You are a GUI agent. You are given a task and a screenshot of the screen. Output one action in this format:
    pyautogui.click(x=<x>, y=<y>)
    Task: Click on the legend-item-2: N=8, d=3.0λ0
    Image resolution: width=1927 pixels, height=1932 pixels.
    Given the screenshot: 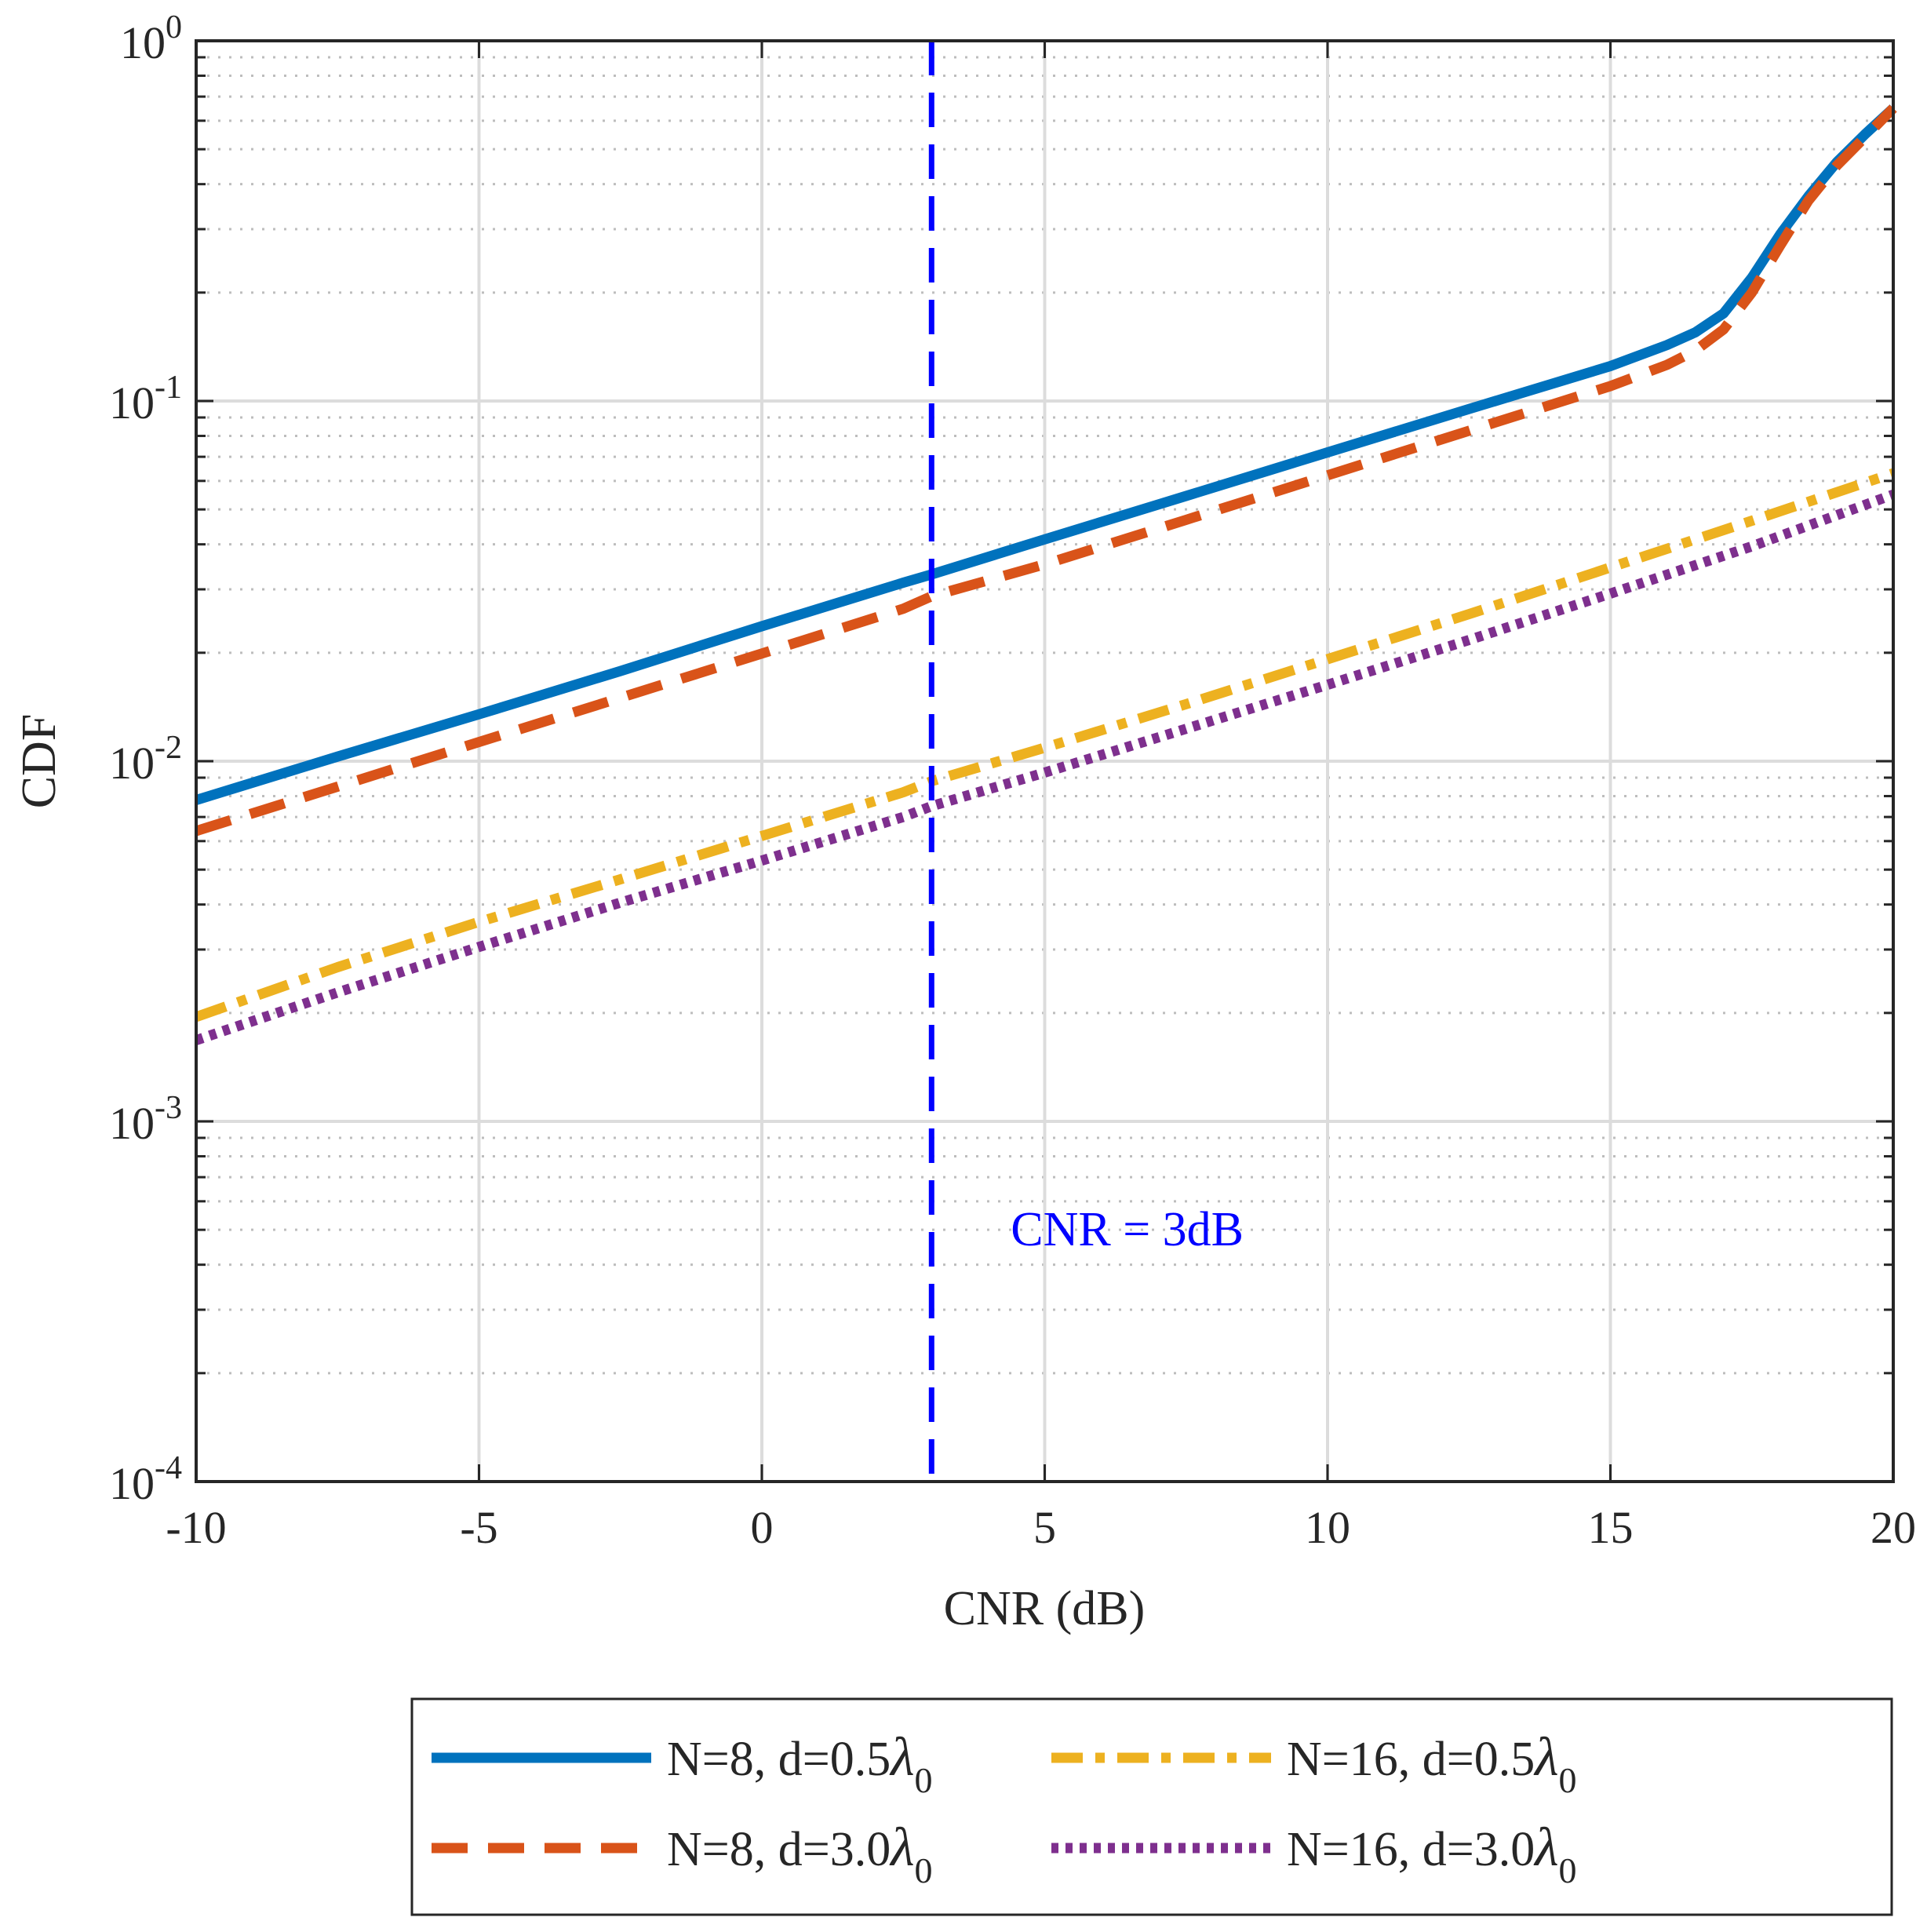 What is the action you would take?
    pyautogui.click(x=682, y=1853)
    